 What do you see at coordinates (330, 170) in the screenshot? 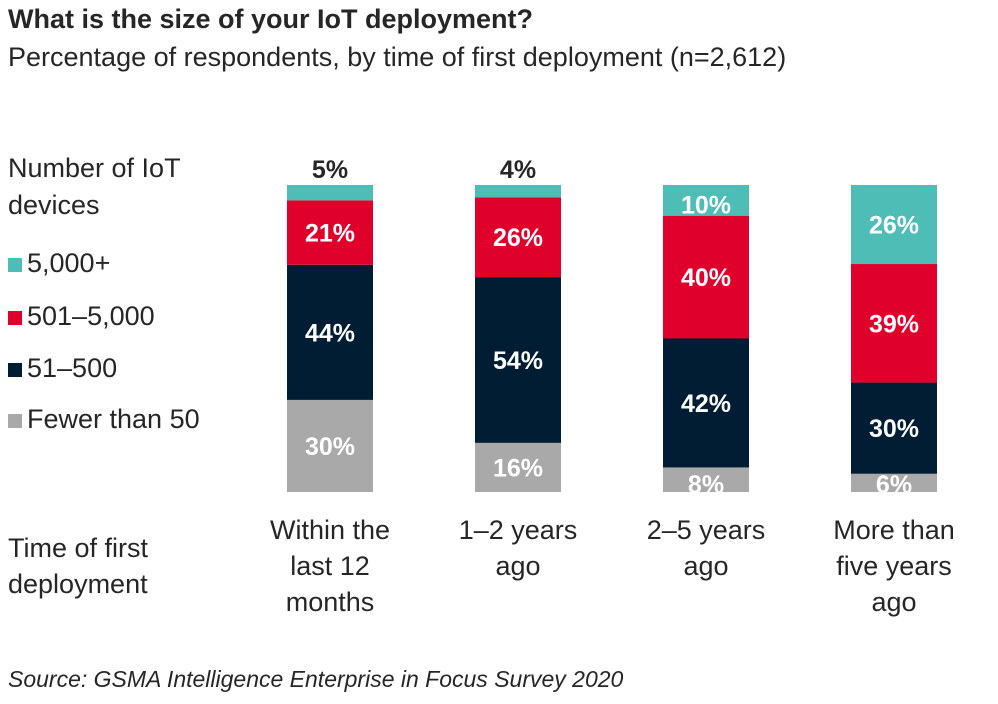
I see `bar-data-label: 5%` at bounding box center [330, 170].